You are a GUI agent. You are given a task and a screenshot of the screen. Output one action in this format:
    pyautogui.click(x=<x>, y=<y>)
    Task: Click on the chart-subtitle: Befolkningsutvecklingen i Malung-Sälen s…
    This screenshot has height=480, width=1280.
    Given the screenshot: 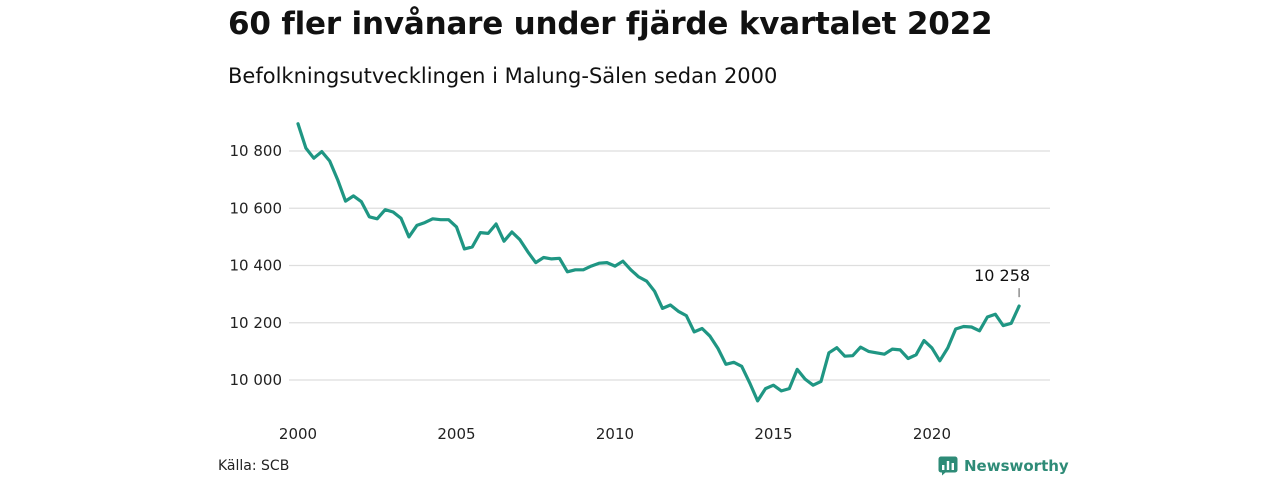 What is the action you would take?
    pyautogui.click(x=503, y=76)
    